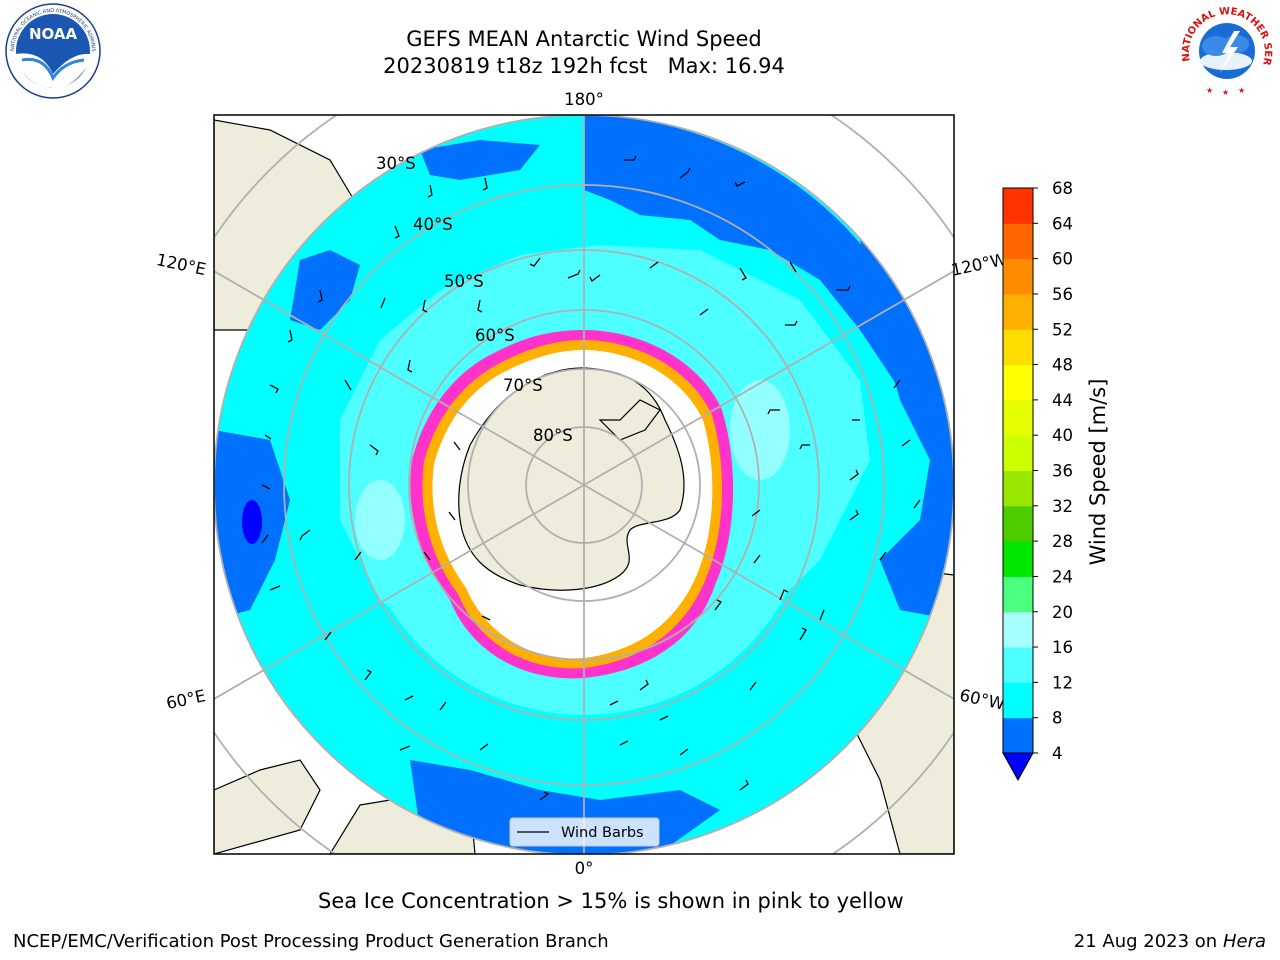 The height and width of the screenshot is (960, 1280). Describe the element at coordinates (1062, 188) in the screenshot. I see `colorbar-tick-label: 68` at that location.